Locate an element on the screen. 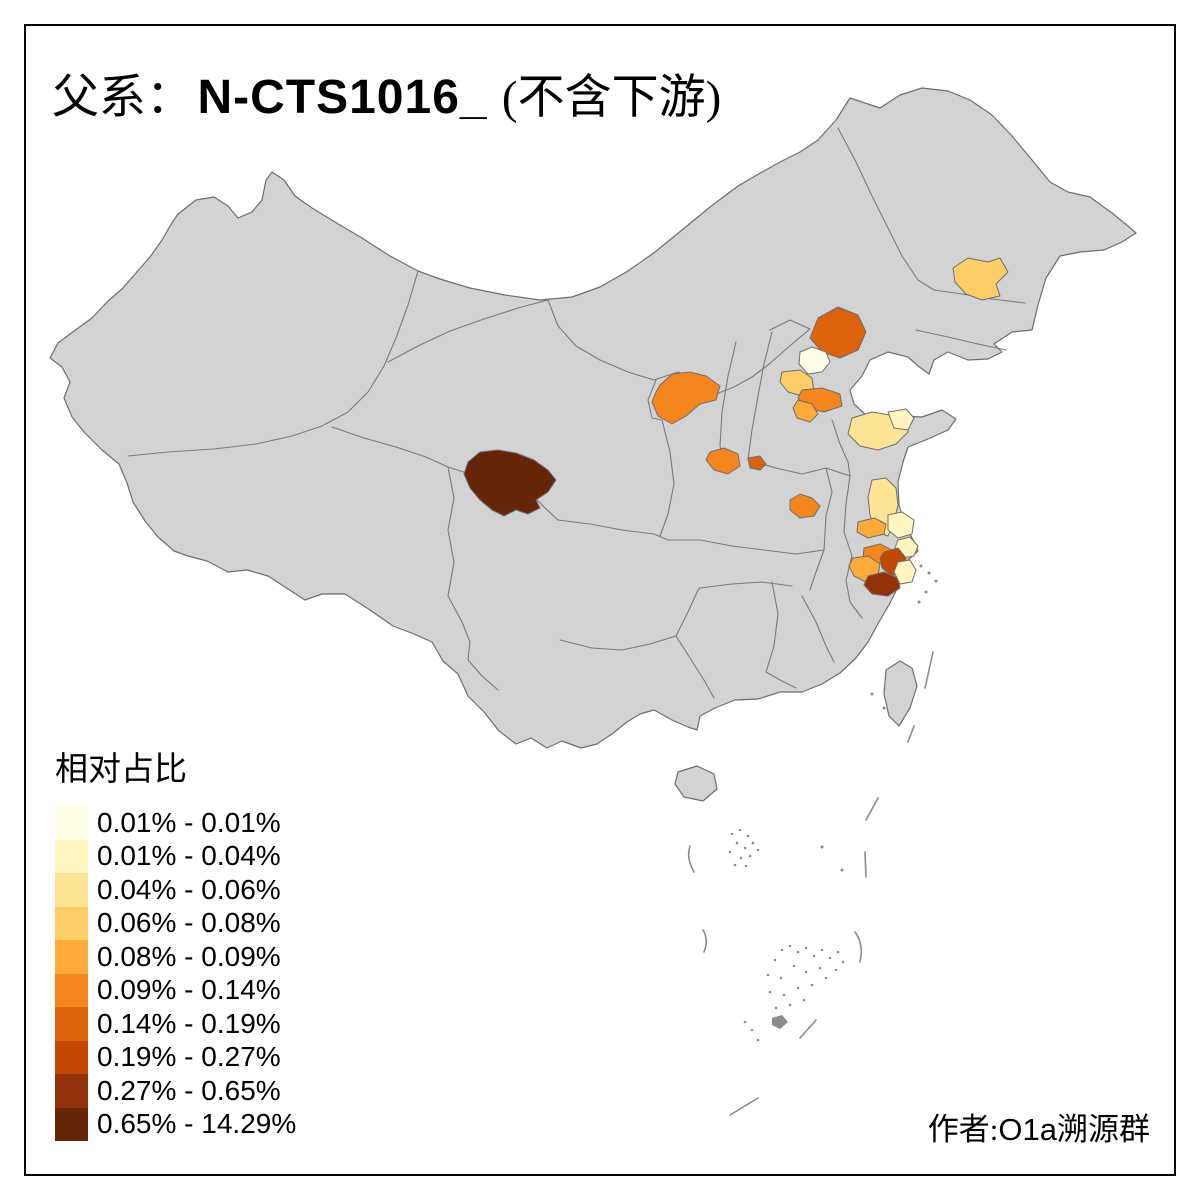  page-title: 父系： N-CTS1016_ (不含下游) is located at coordinates (386, 92).